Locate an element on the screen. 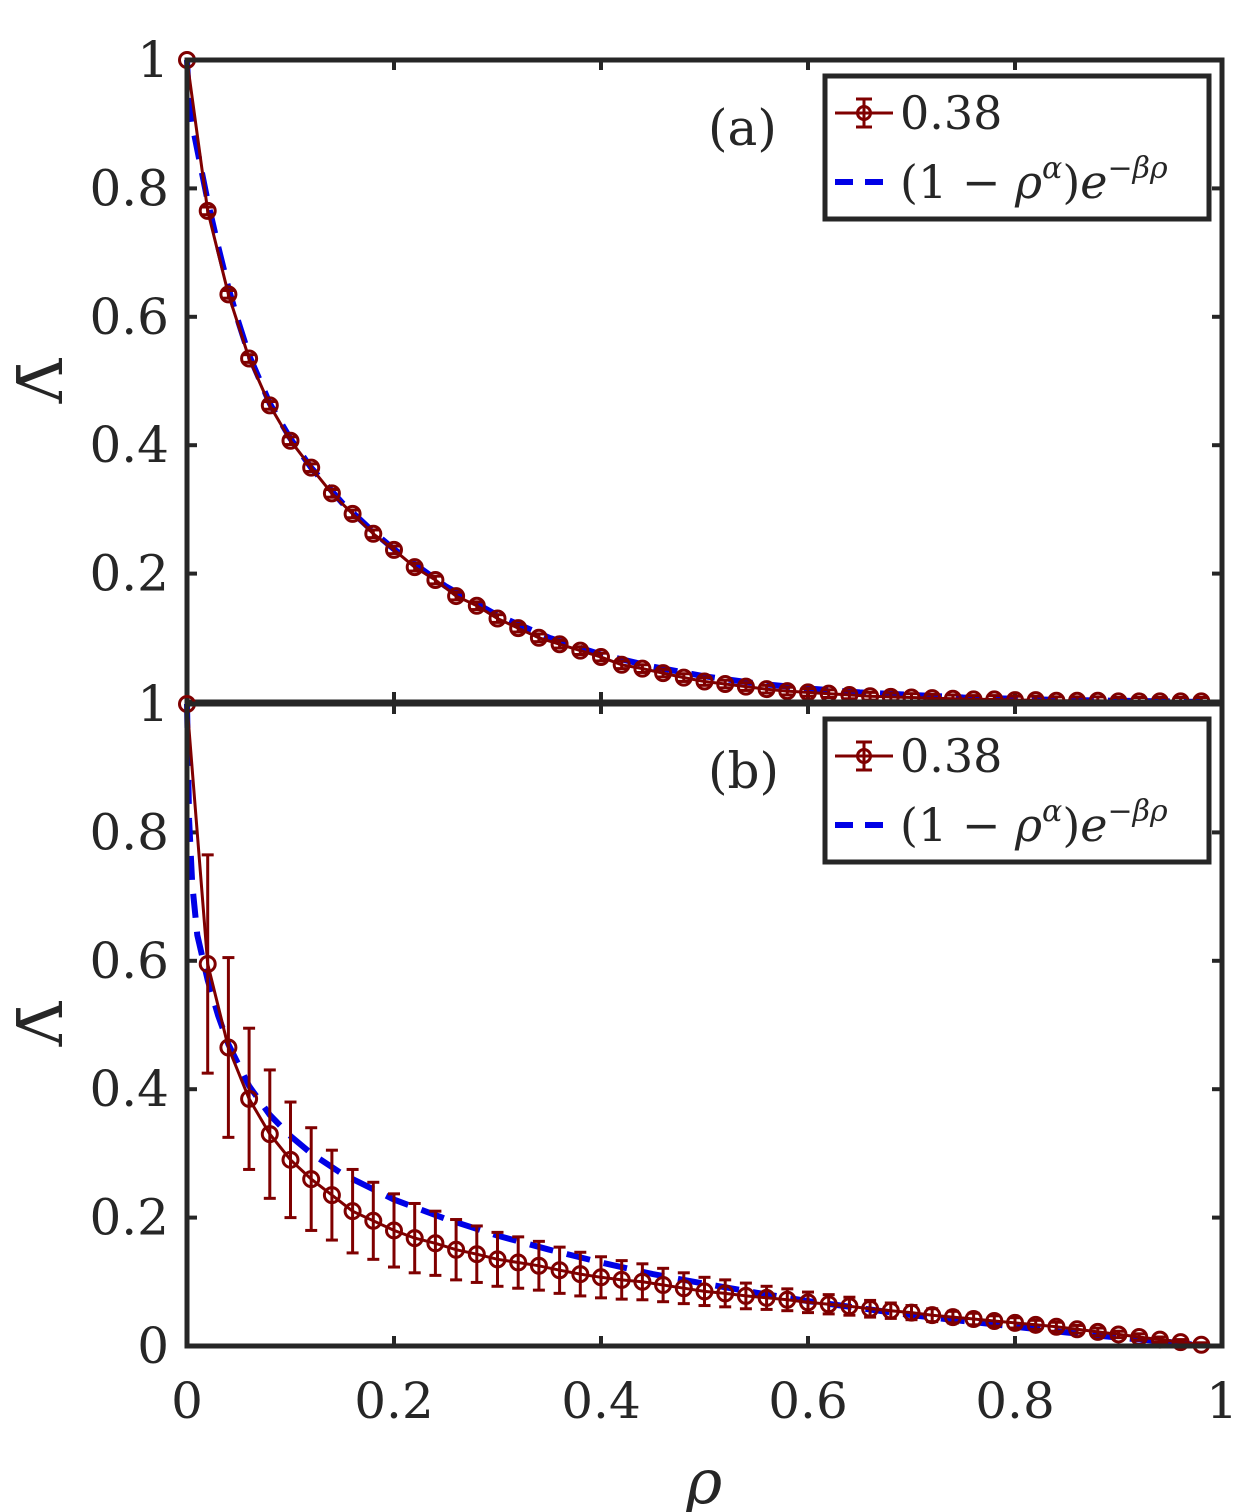  x-tick-label: 0 is located at coordinates (187, 1401).